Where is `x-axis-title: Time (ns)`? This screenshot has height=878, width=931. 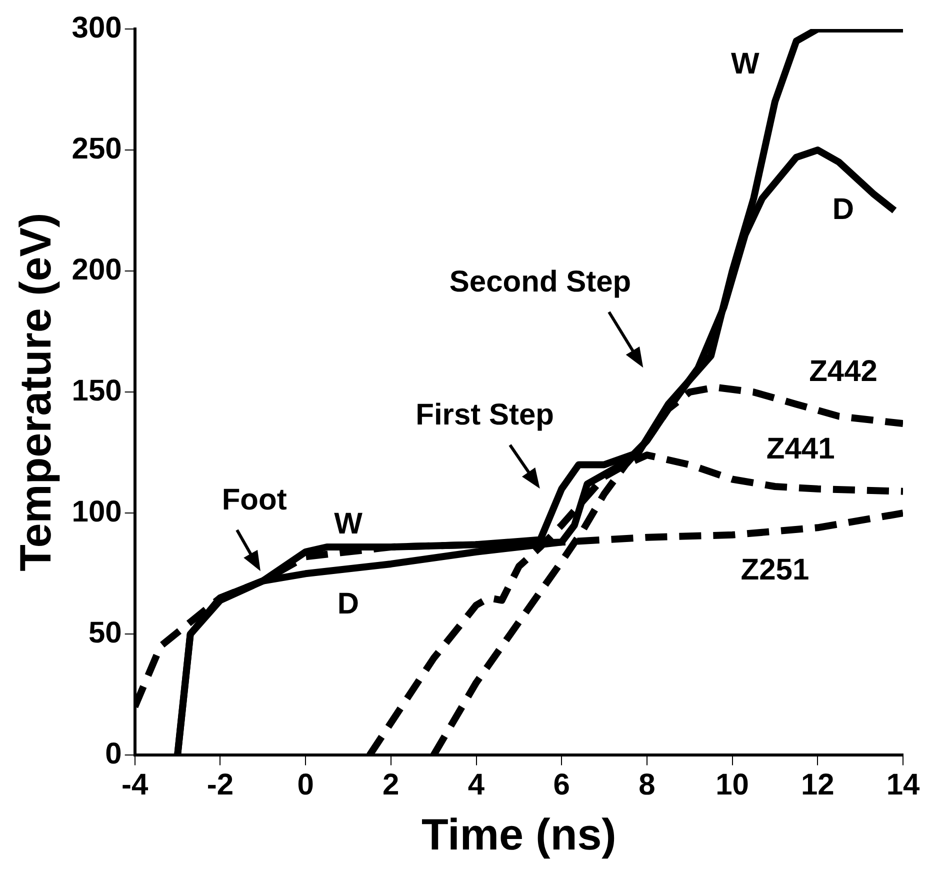 x-axis-title: Time (ns) is located at coordinates (519, 835).